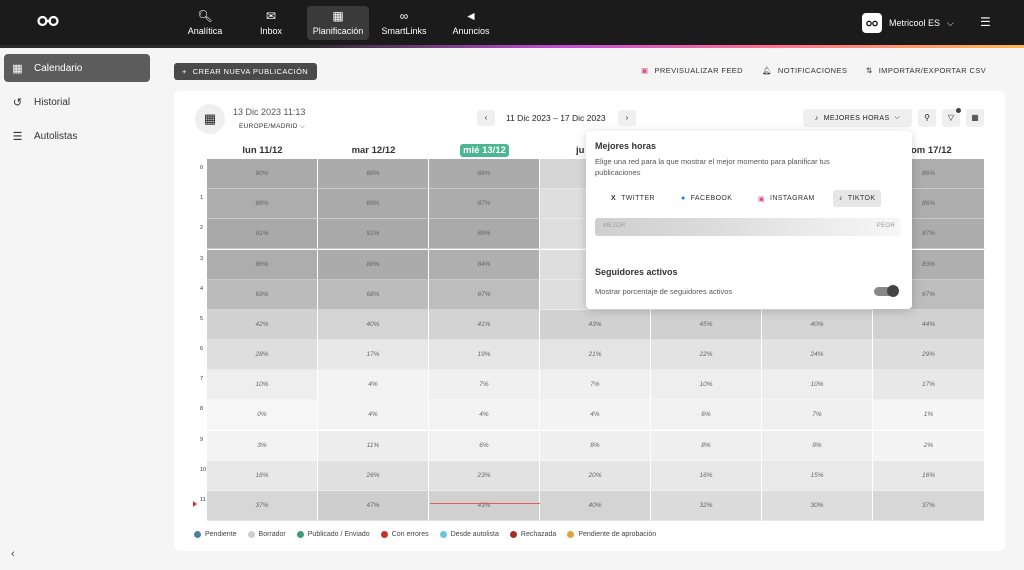  What do you see at coordinates (202, 349) in the screenshot?
I see `hour-label: 6` at bounding box center [202, 349].